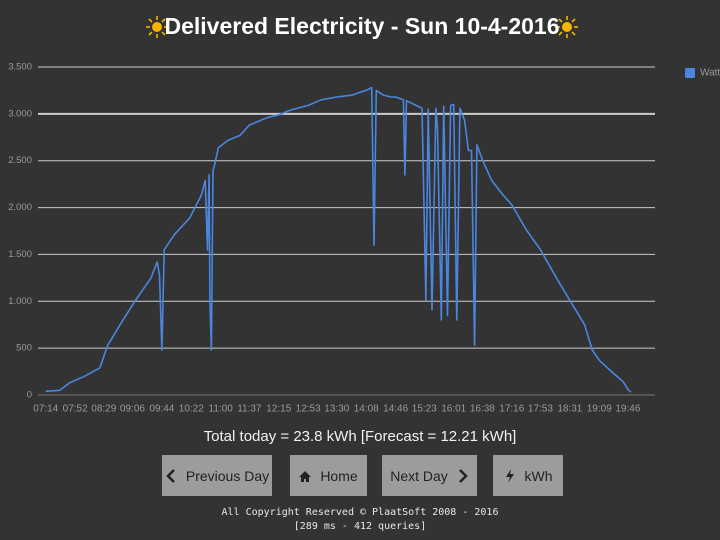 Image resolution: width=720 pixels, height=540 pixels. I want to click on y-tick-label: 2.000, so click(20, 207).